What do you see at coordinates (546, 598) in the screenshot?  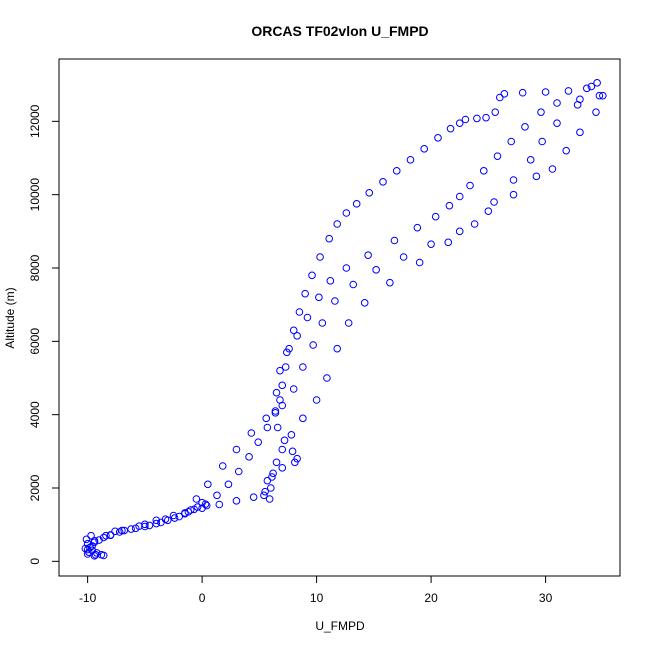 I see `x-tick-label: 30` at bounding box center [546, 598].